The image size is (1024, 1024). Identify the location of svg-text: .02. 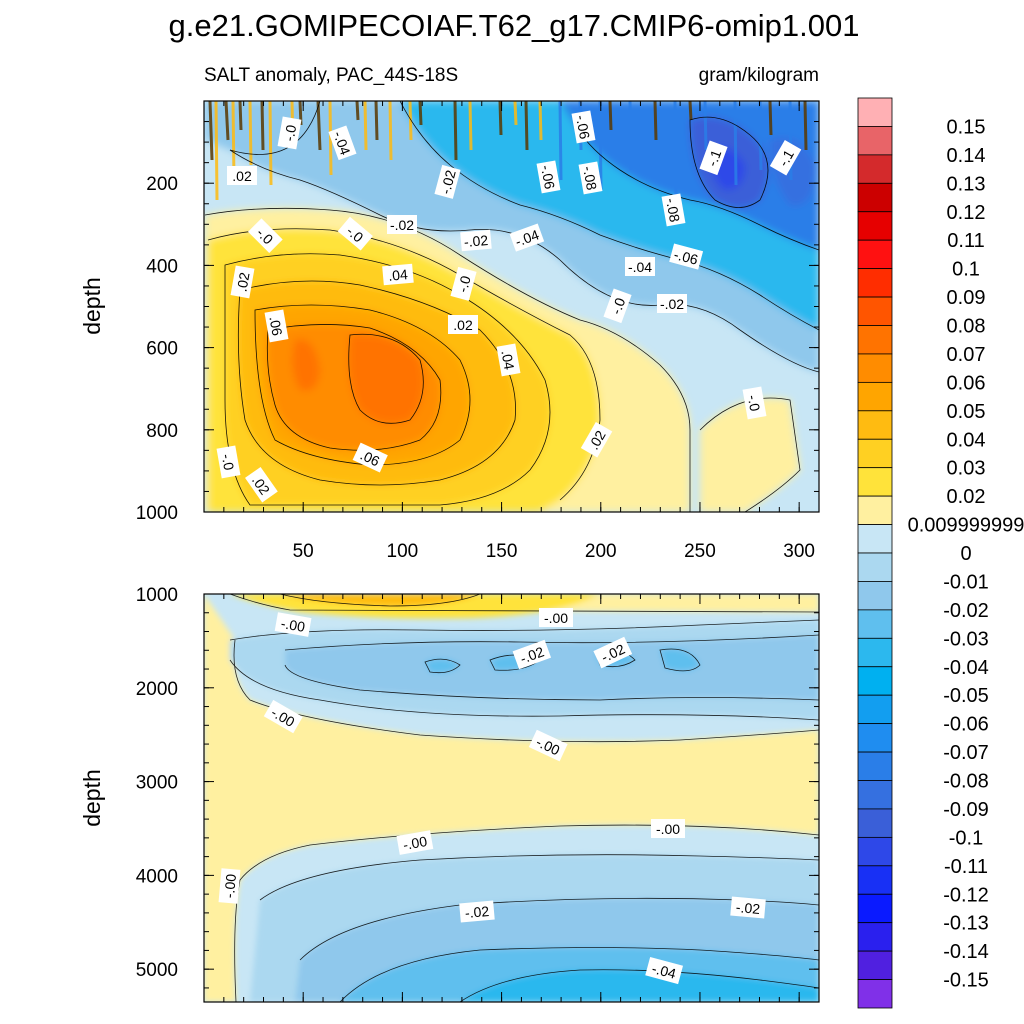
(242, 176).